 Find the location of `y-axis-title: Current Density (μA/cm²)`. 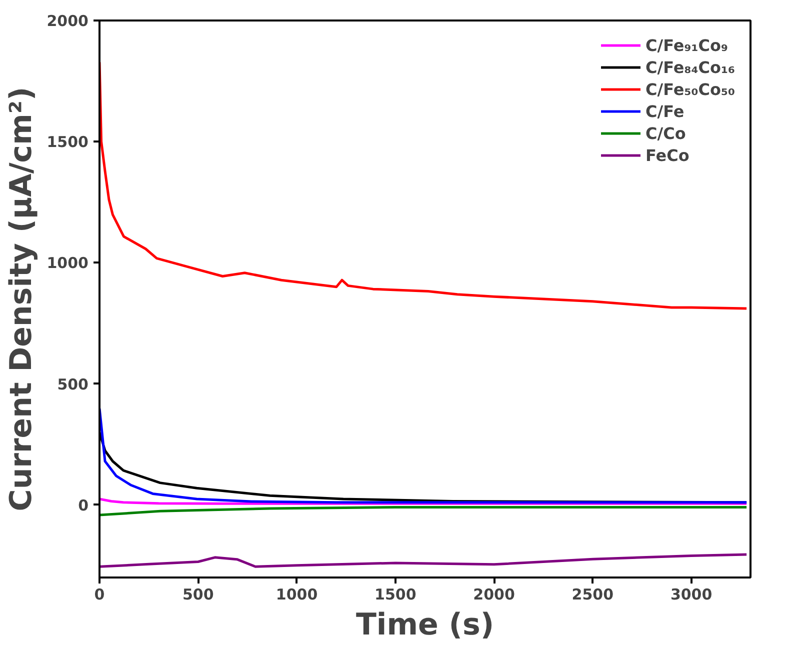

y-axis-title: Current Density (μA/cm²) is located at coordinates (21, 299).